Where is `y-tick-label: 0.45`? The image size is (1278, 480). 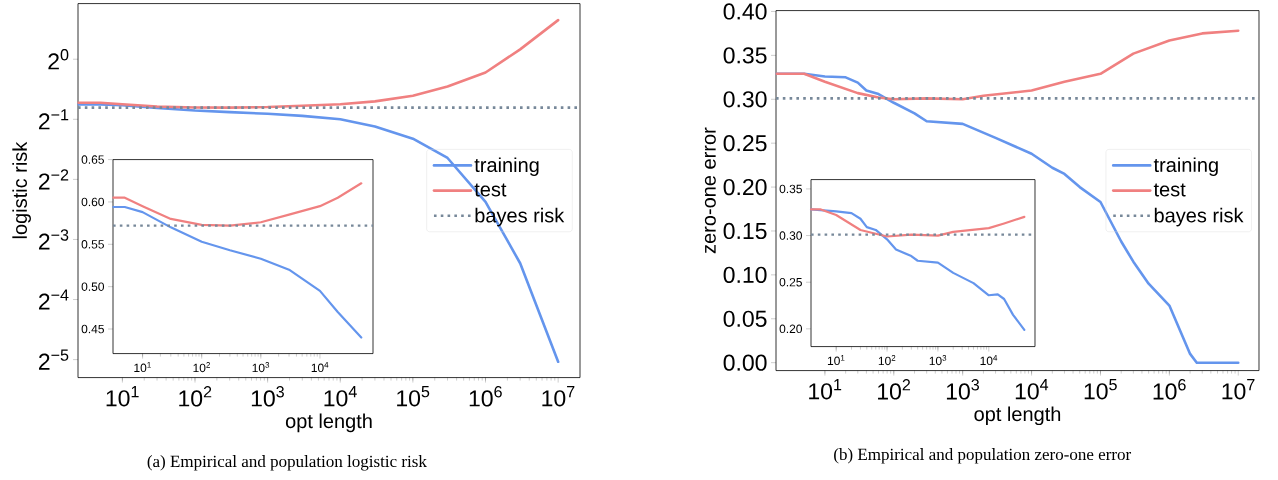 y-tick-label: 0.45 is located at coordinates (92, 329).